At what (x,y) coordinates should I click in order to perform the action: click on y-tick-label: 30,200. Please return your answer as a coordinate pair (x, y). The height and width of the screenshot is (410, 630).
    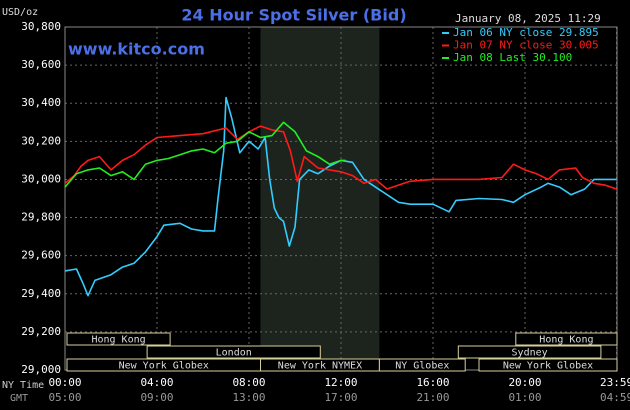
    Looking at the image, I should click on (41, 140).